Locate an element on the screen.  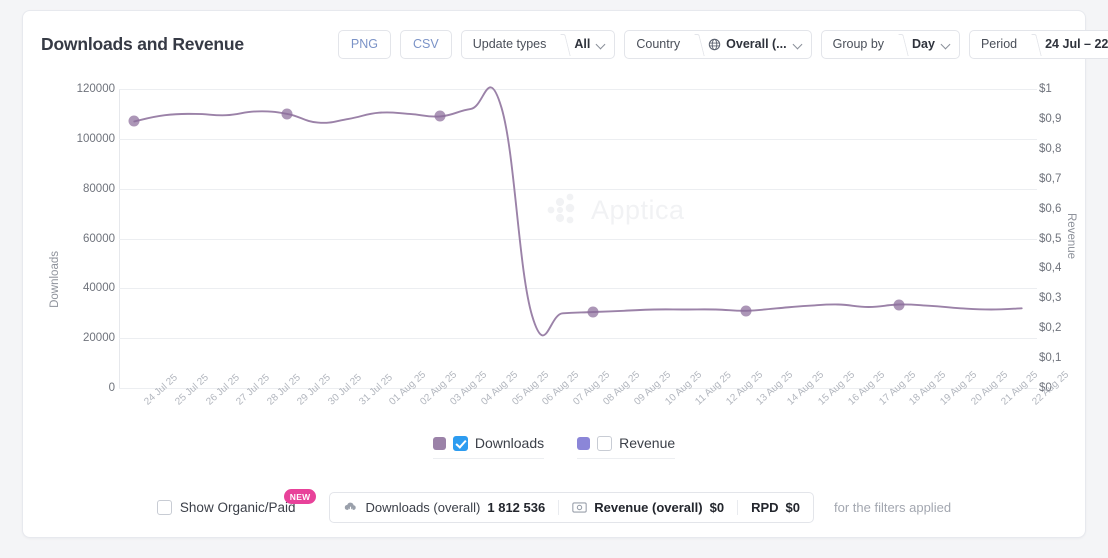
y-axis-left-tick: 120000 is located at coordinates (95, 89).